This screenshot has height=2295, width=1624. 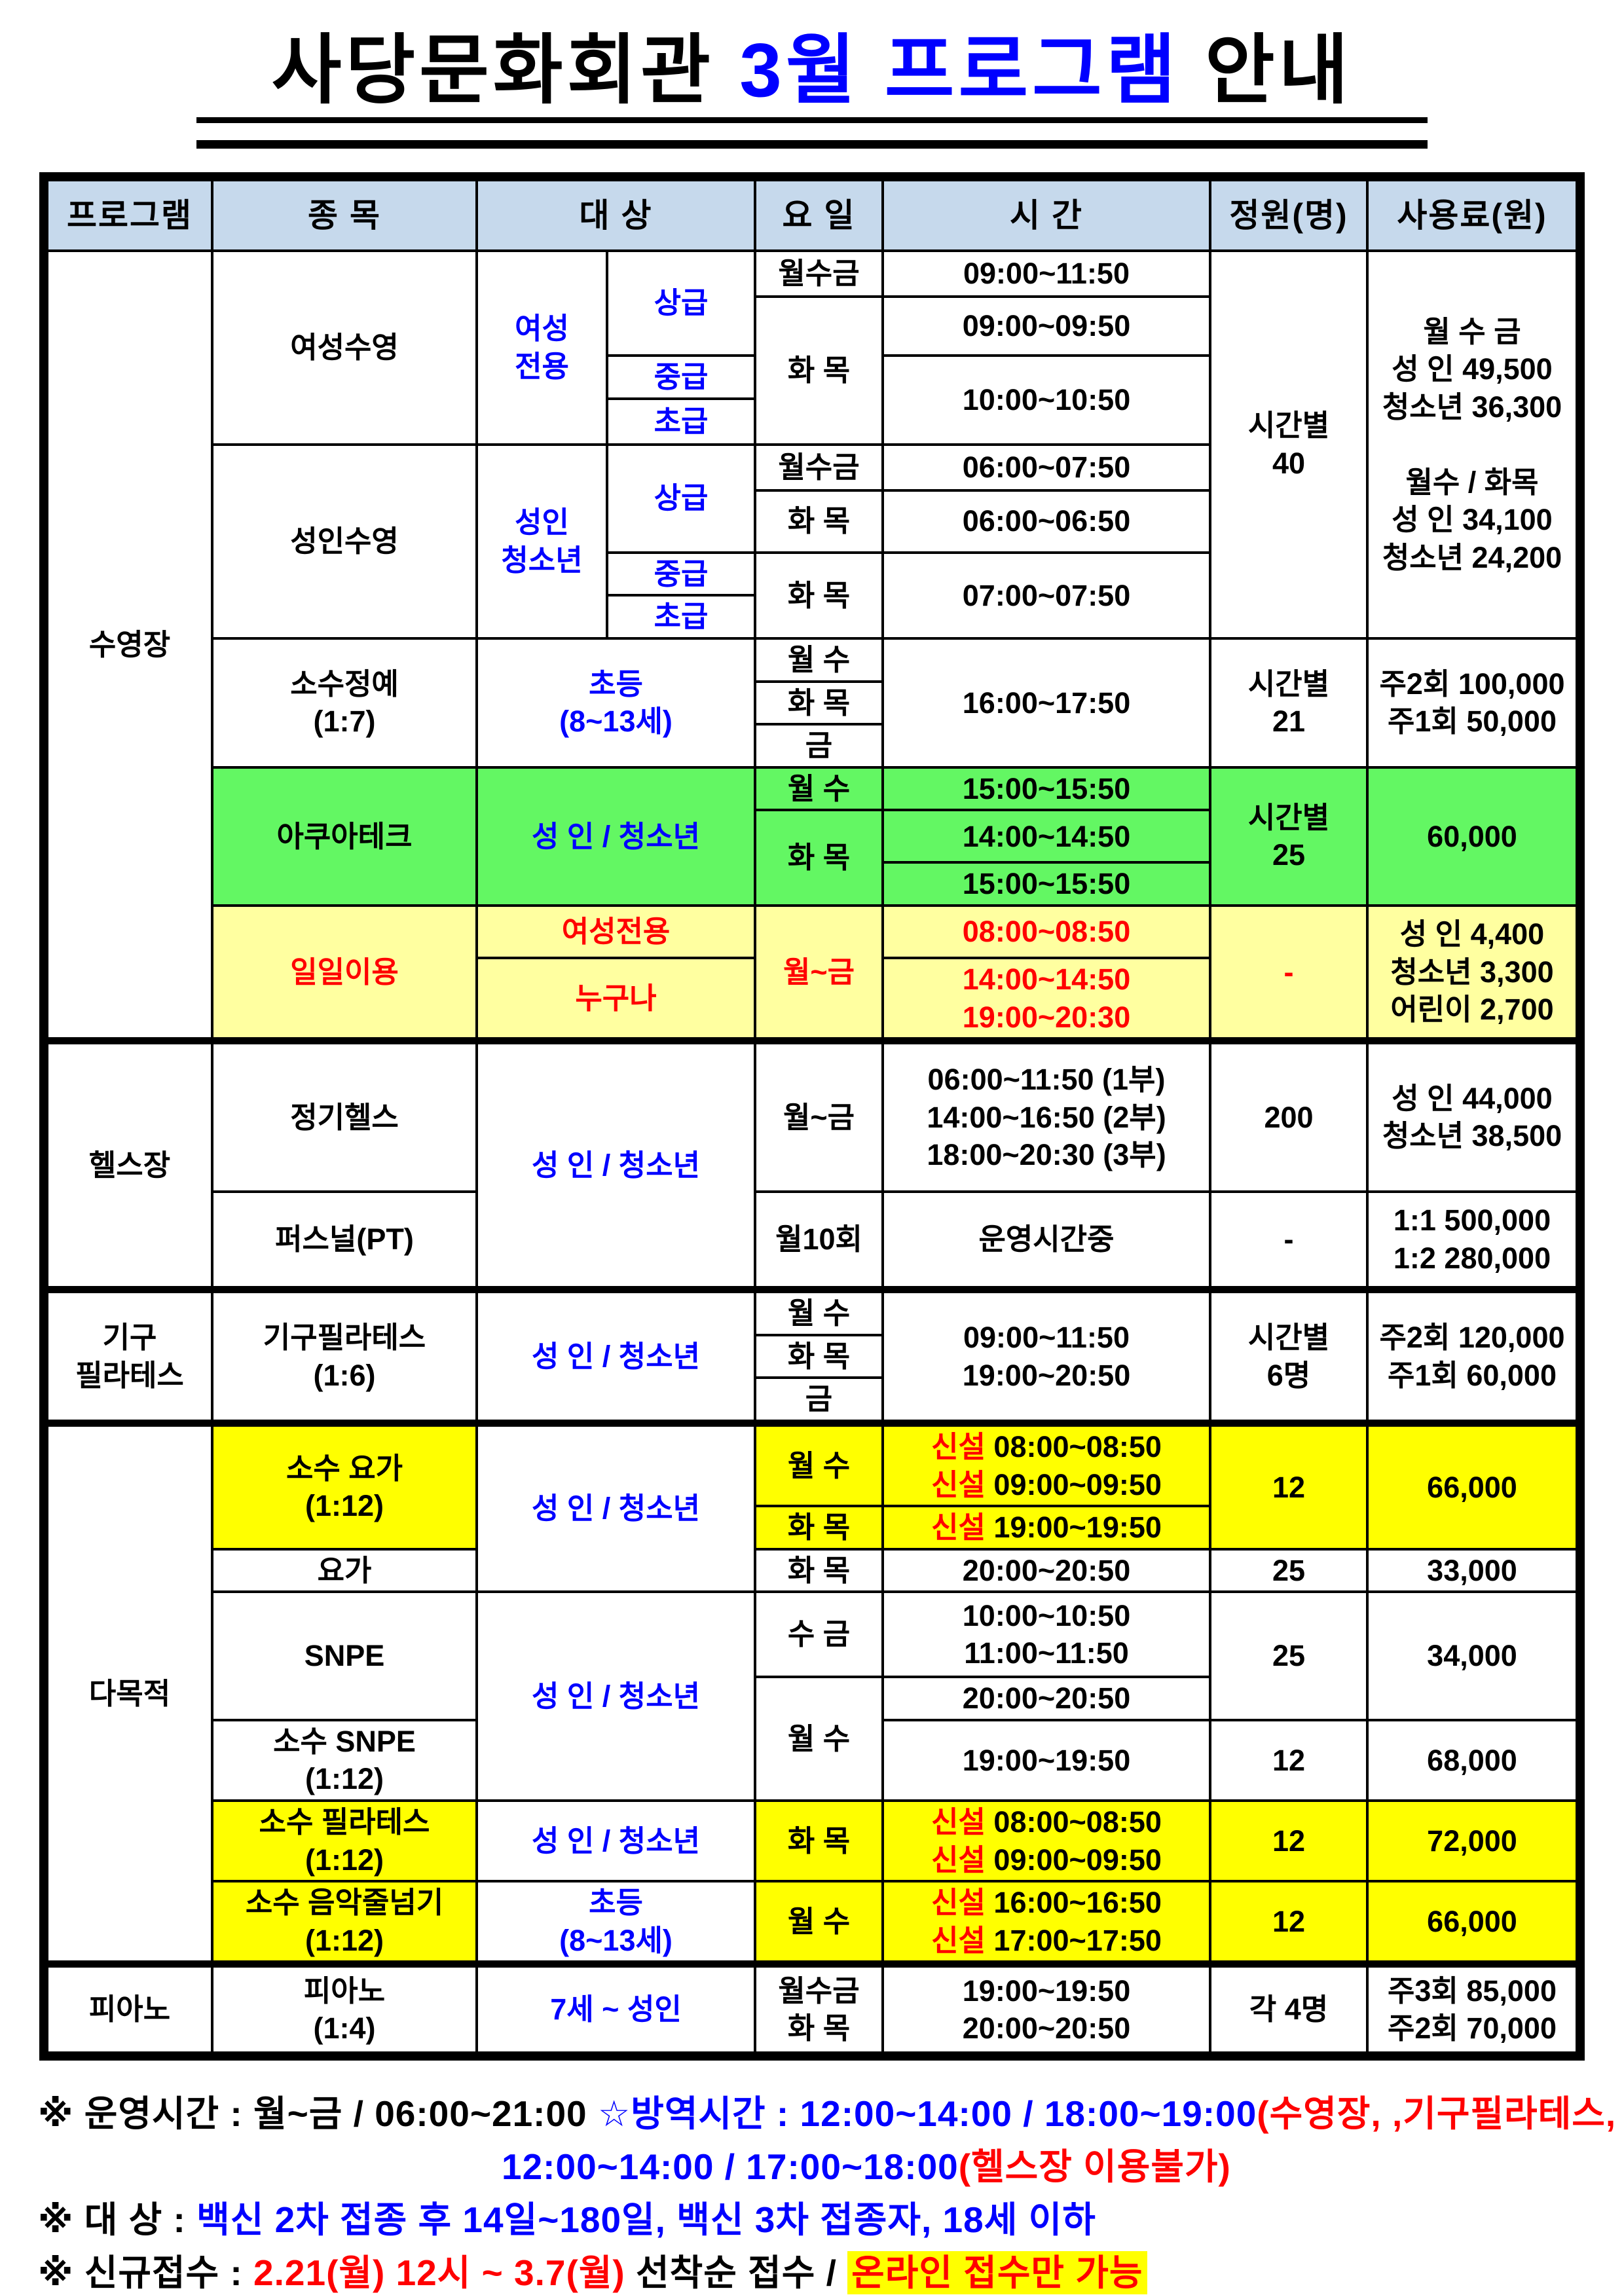 I want to click on cell-capacity: 시간별 6명, so click(x=1289, y=1355).